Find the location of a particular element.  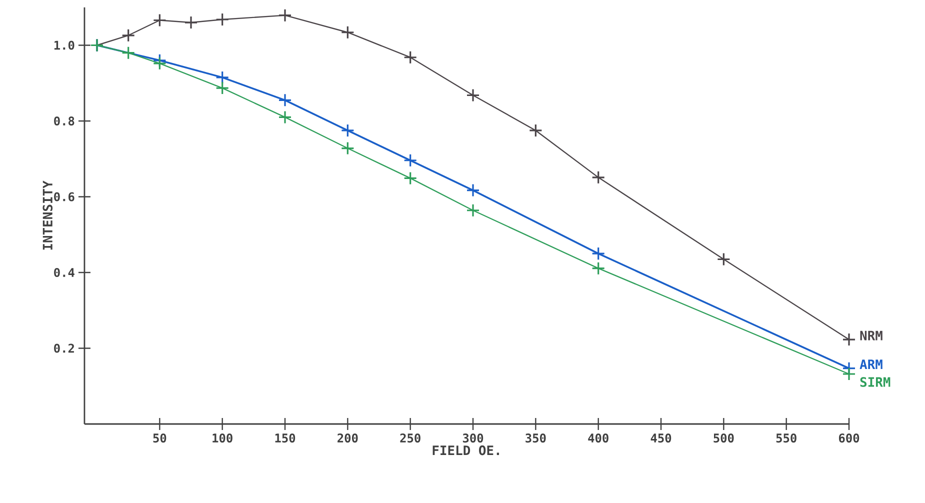

y-tick-label: 0.4 is located at coordinates (64, 273).